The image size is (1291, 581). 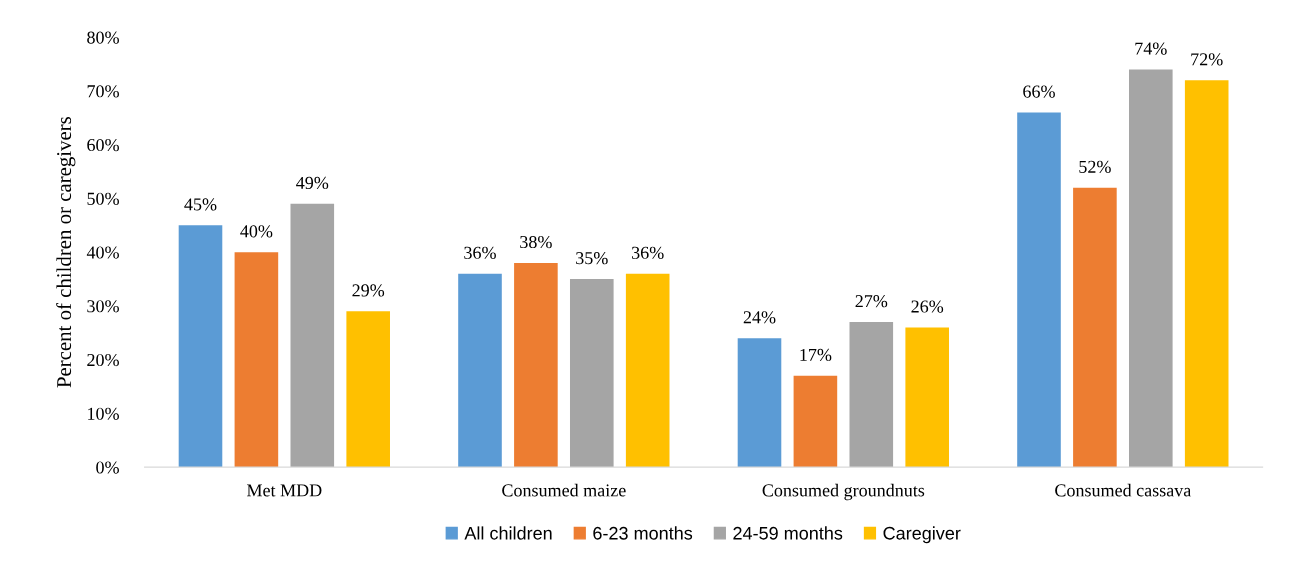 What do you see at coordinates (759, 317) in the screenshot?
I see `data-label: 24%` at bounding box center [759, 317].